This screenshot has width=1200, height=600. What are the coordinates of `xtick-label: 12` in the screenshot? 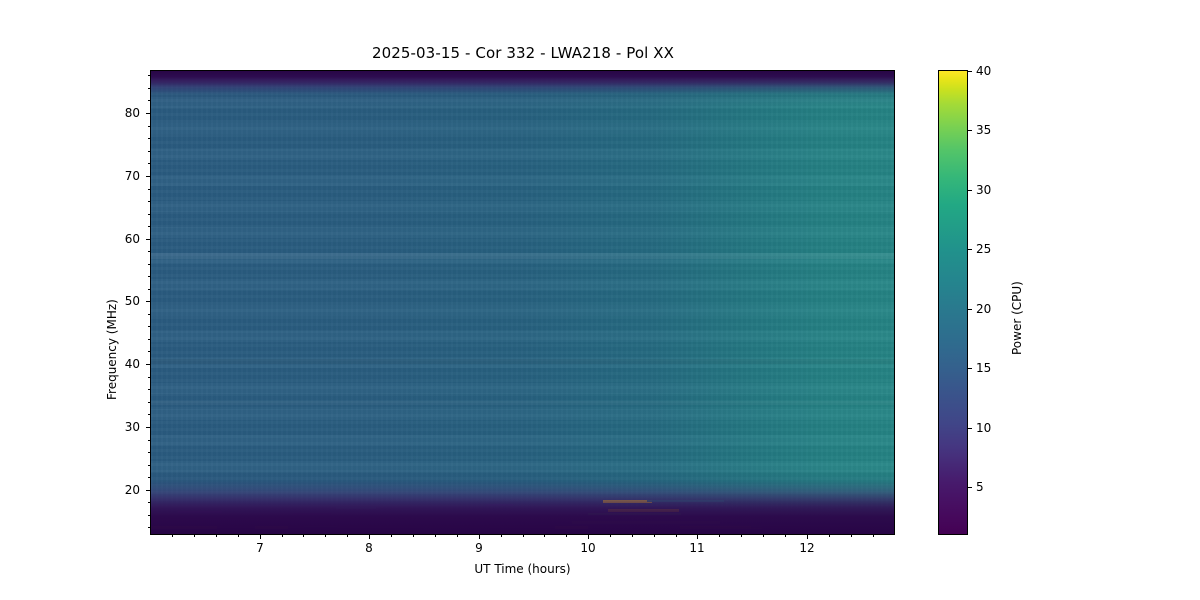 It's located at (807, 548).